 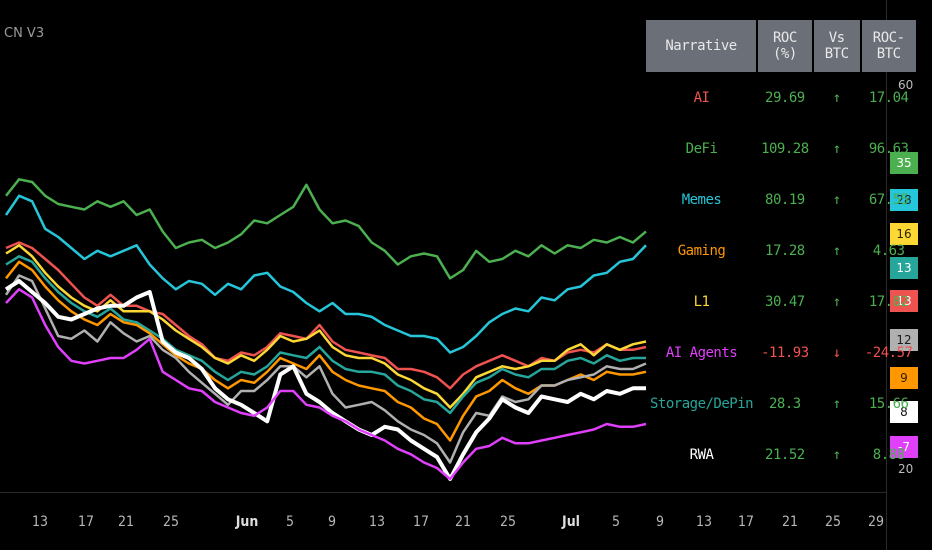 I want to click on table-row: AI 29.69 ↑ 17.04, so click(x=781, y=97).